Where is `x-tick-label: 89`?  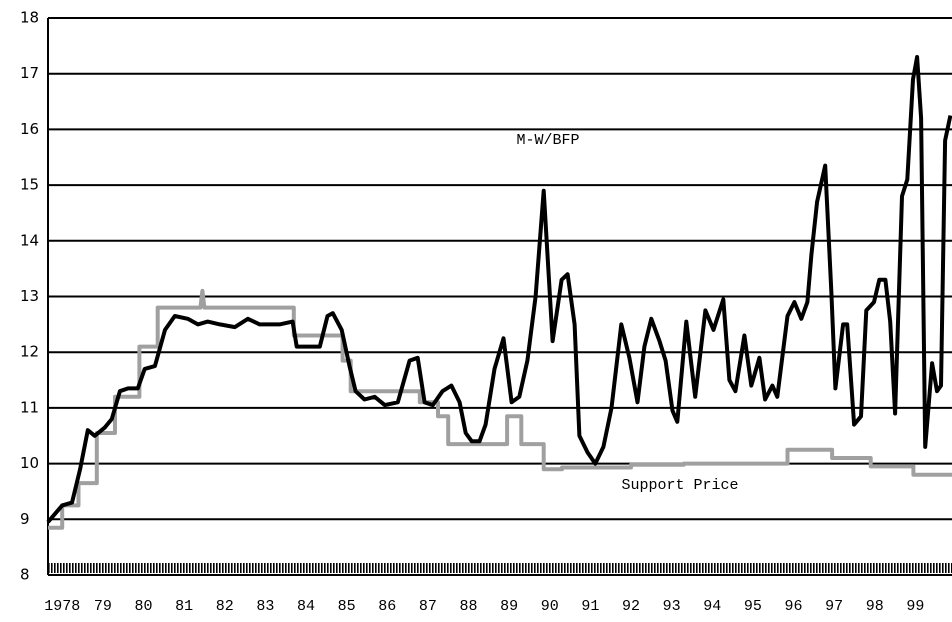 x-tick-label: 89 is located at coordinates (509, 606).